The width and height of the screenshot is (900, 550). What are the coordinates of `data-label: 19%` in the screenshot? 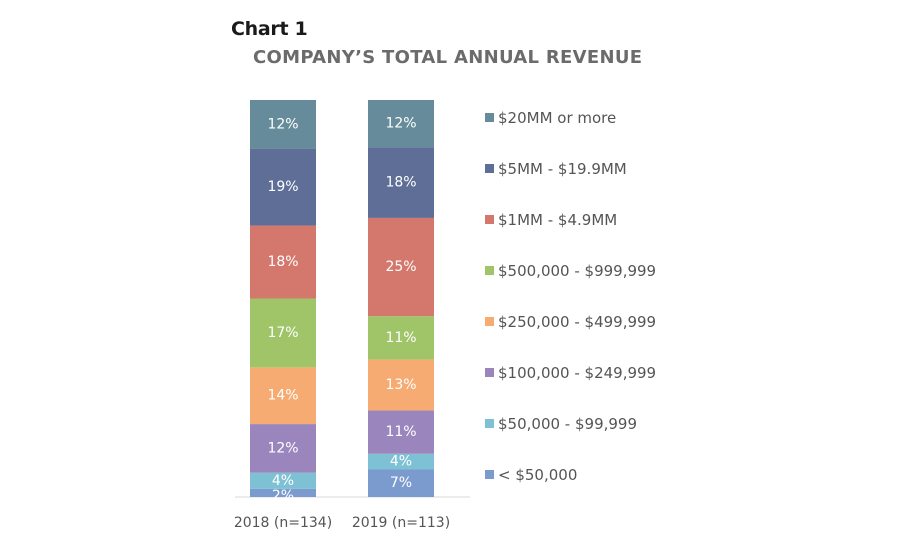 It's located at (282, 187).